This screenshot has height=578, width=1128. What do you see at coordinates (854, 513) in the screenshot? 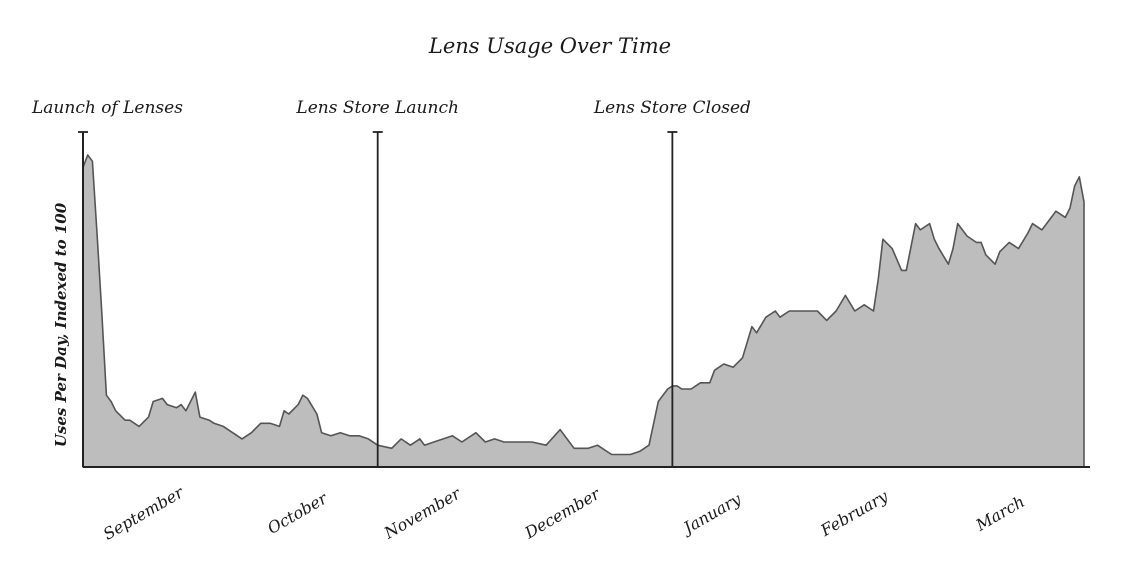
I see `x-tick-label: February` at bounding box center [854, 513].